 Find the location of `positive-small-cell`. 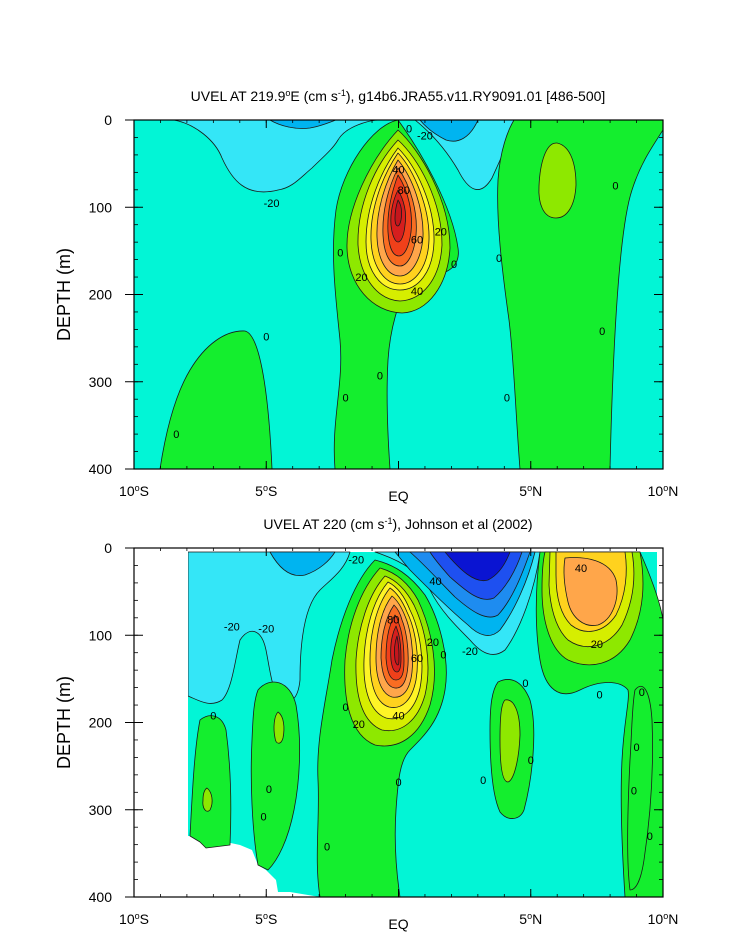

positive-small-cell is located at coordinates (279, 727).